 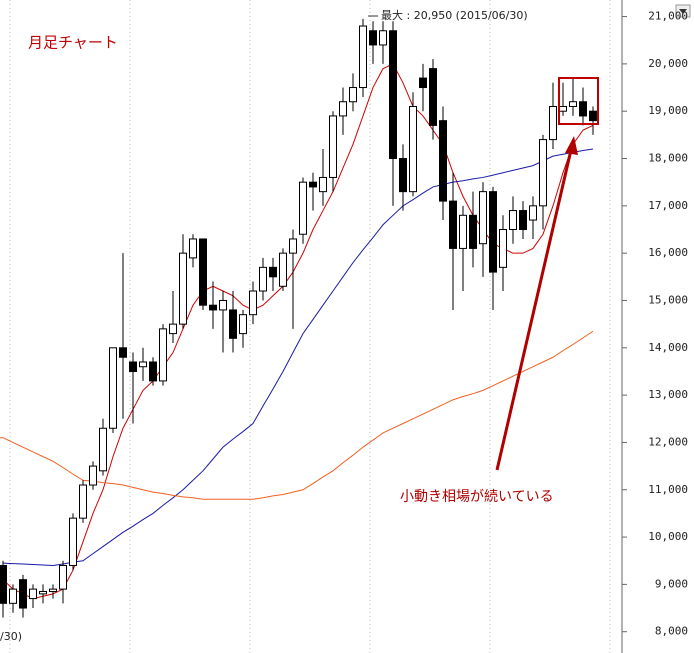 I want to click on arrow-head, so click(x=571, y=145).